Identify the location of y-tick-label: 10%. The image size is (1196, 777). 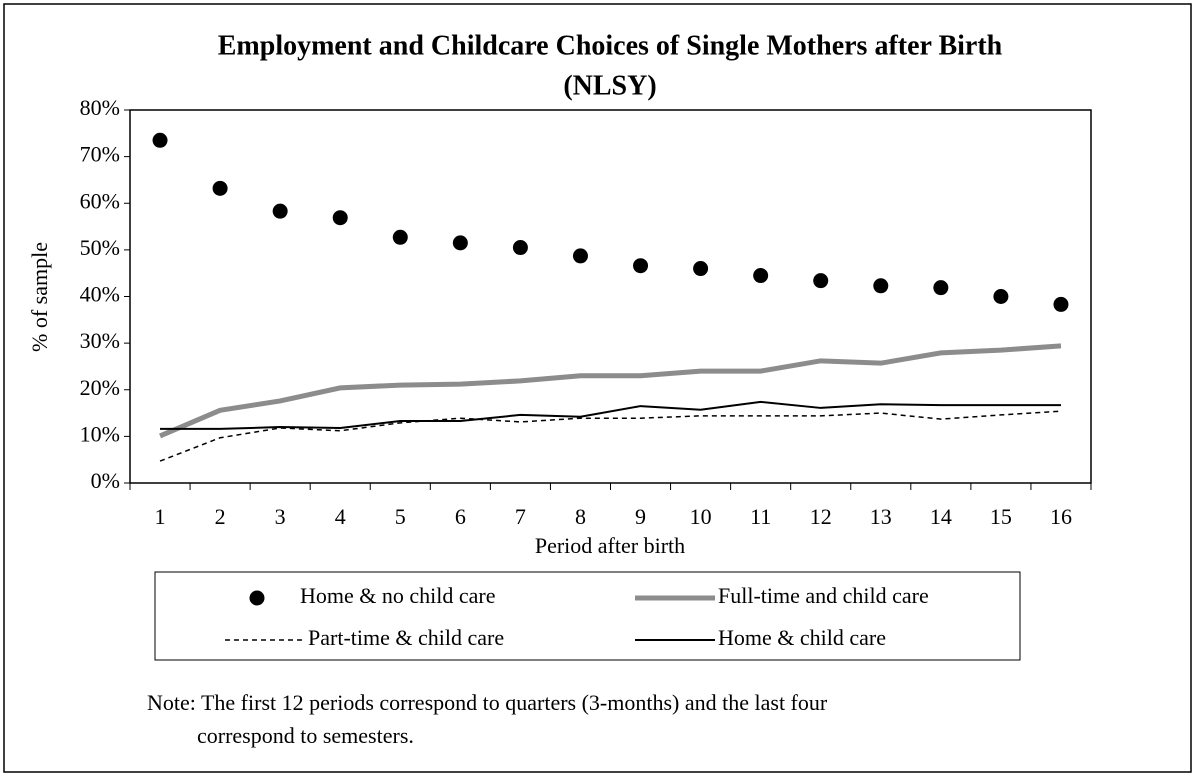
(100, 433).